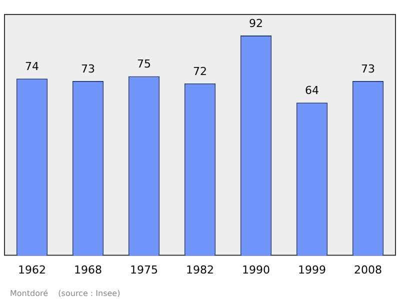  Describe the element at coordinates (368, 269) in the screenshot. I see `x-tick-label: 2008` at that location.